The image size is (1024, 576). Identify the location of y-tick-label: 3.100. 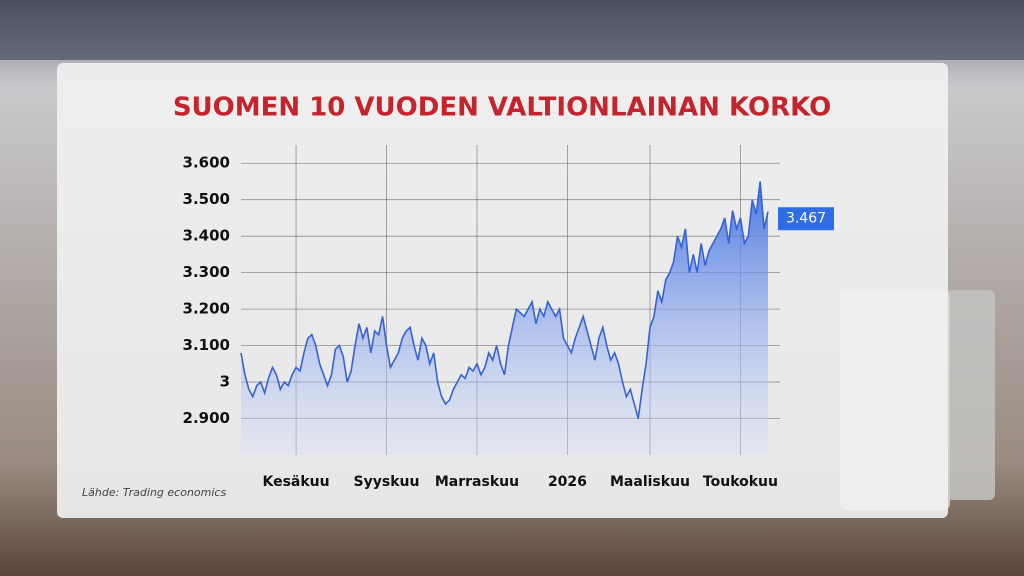
(206, 345).